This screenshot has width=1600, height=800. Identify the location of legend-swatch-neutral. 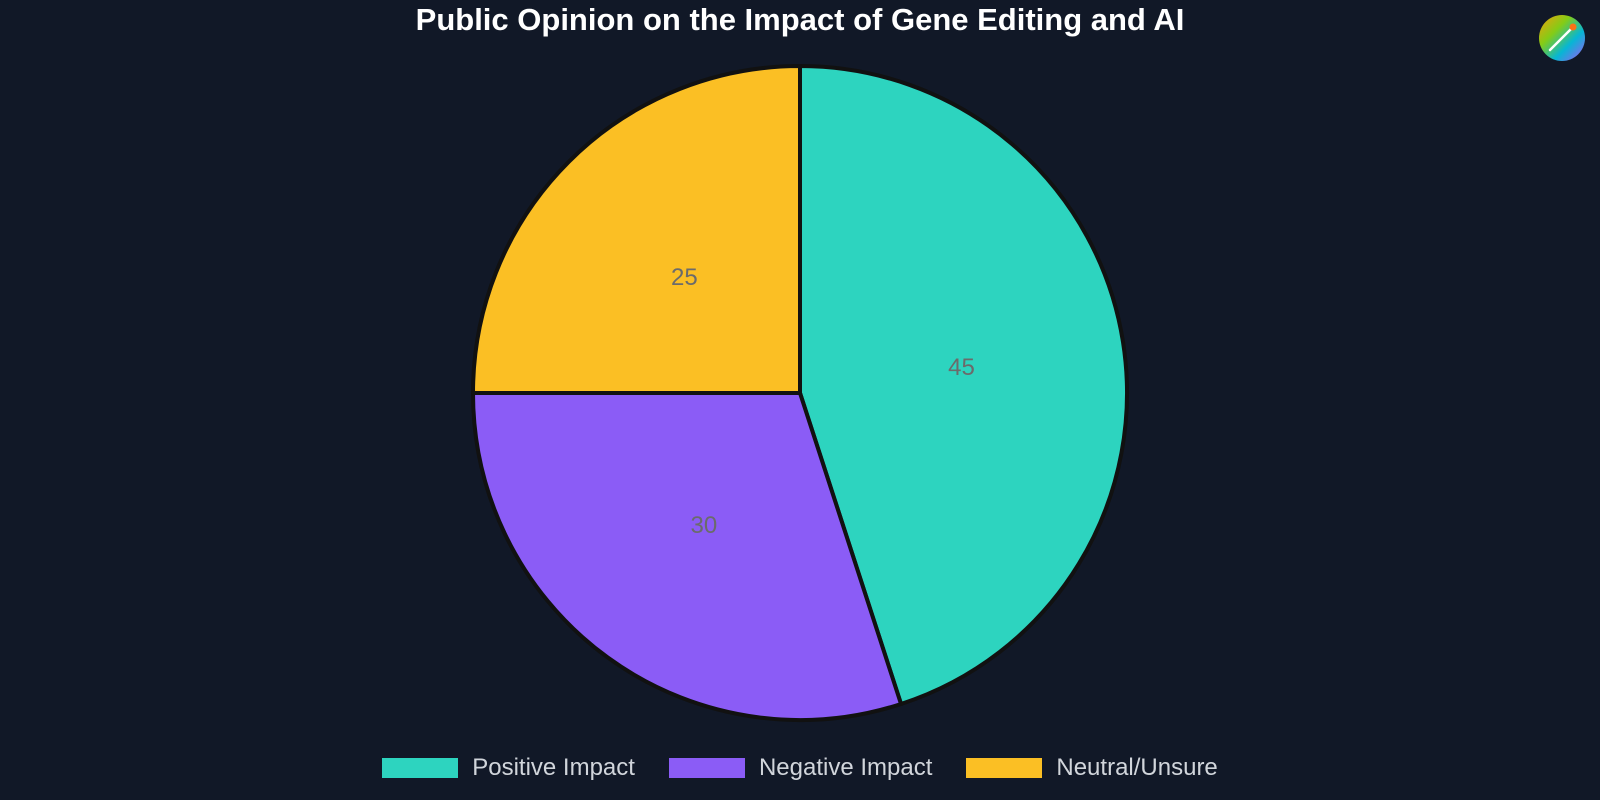
(1004, 768).